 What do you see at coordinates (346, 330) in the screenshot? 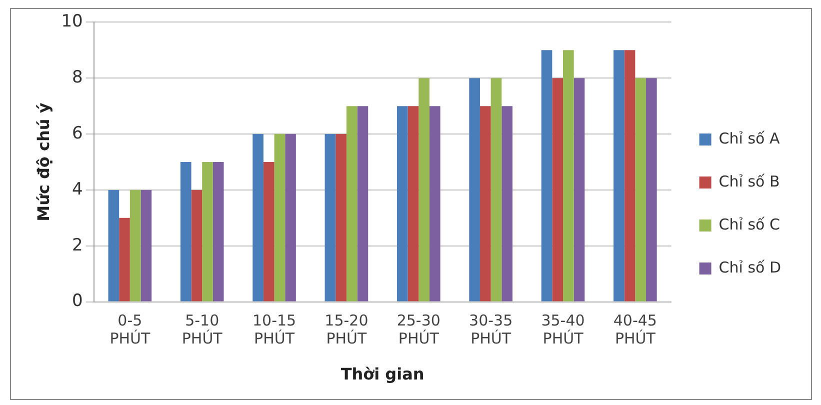
I see `x-tick-label: 15-20 PHÚT` at bounding box center [346, 330].